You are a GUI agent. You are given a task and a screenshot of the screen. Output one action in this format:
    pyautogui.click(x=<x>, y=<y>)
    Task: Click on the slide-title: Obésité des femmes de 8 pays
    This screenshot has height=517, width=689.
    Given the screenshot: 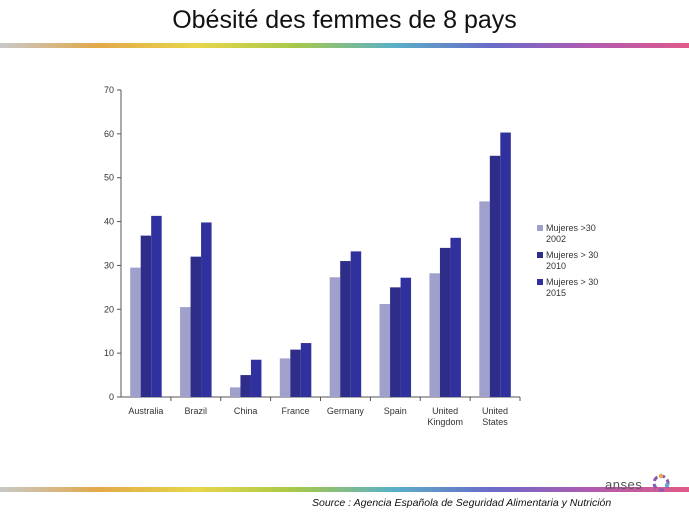 What is the action you would take?
    pyautogui.click(x=344, y=20)
    